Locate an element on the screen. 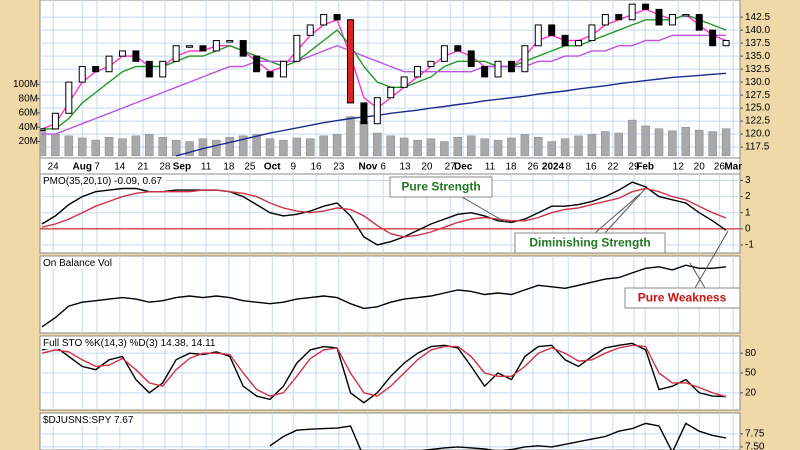 This screenshot has height=450, width=800. annotation: Diminishing Strength is located at coordinates (589, 243).